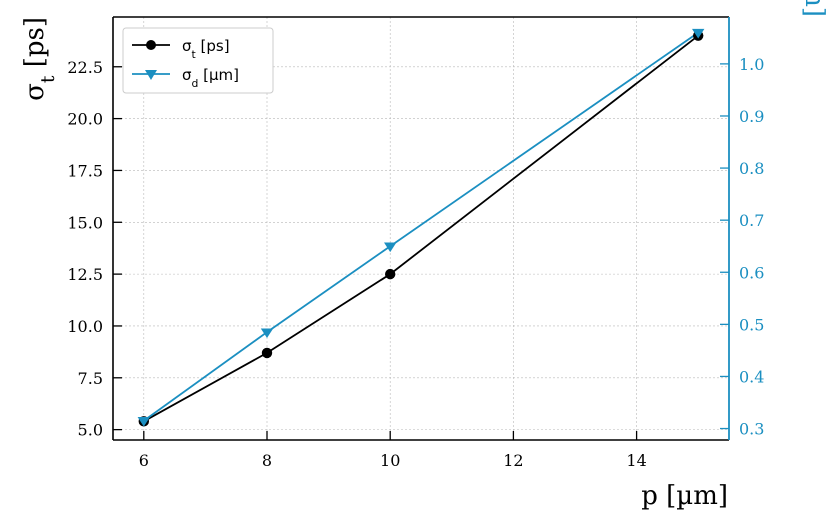 Image resolution: width=830 pixels, height=529 pixels. Describe the element at coordinates (751, 64) in the screenshot. I see `y-right-tick-label: 1.0` at that location.